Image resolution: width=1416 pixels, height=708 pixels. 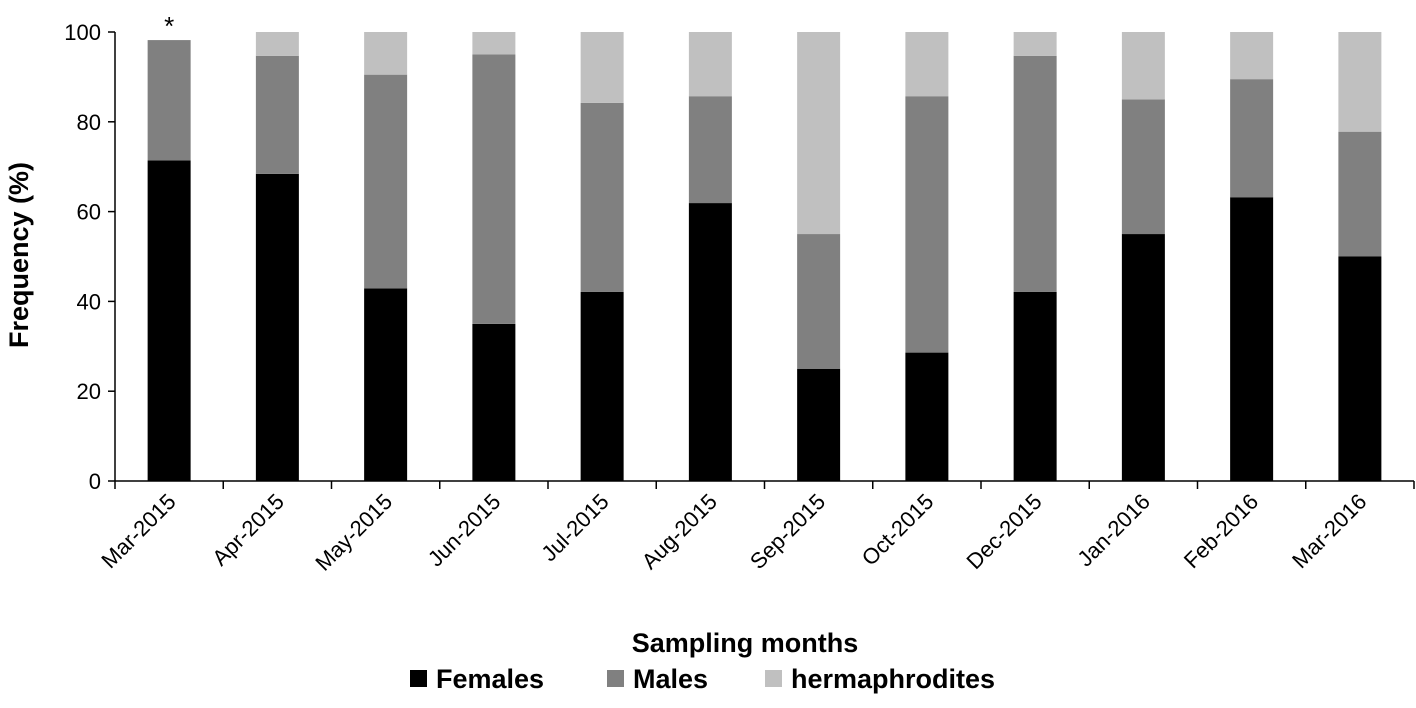 I want to click on bar-hermaphrodites-aug-2015, so click(x=710, y=64).